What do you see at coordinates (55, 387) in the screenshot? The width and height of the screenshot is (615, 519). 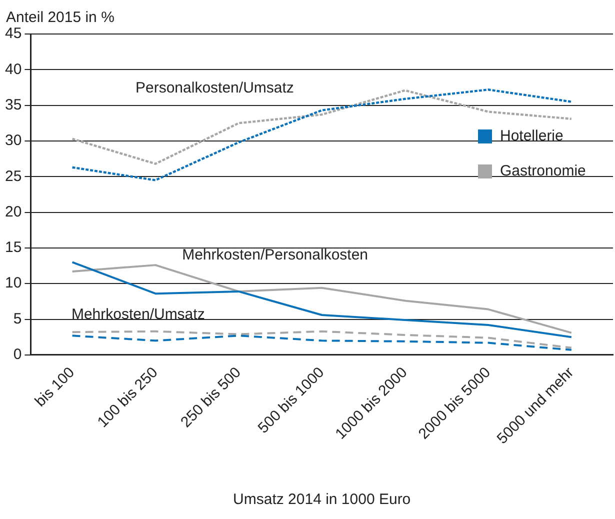 I see `x-tick-label: bis 100` at bounding box center [55, 387].